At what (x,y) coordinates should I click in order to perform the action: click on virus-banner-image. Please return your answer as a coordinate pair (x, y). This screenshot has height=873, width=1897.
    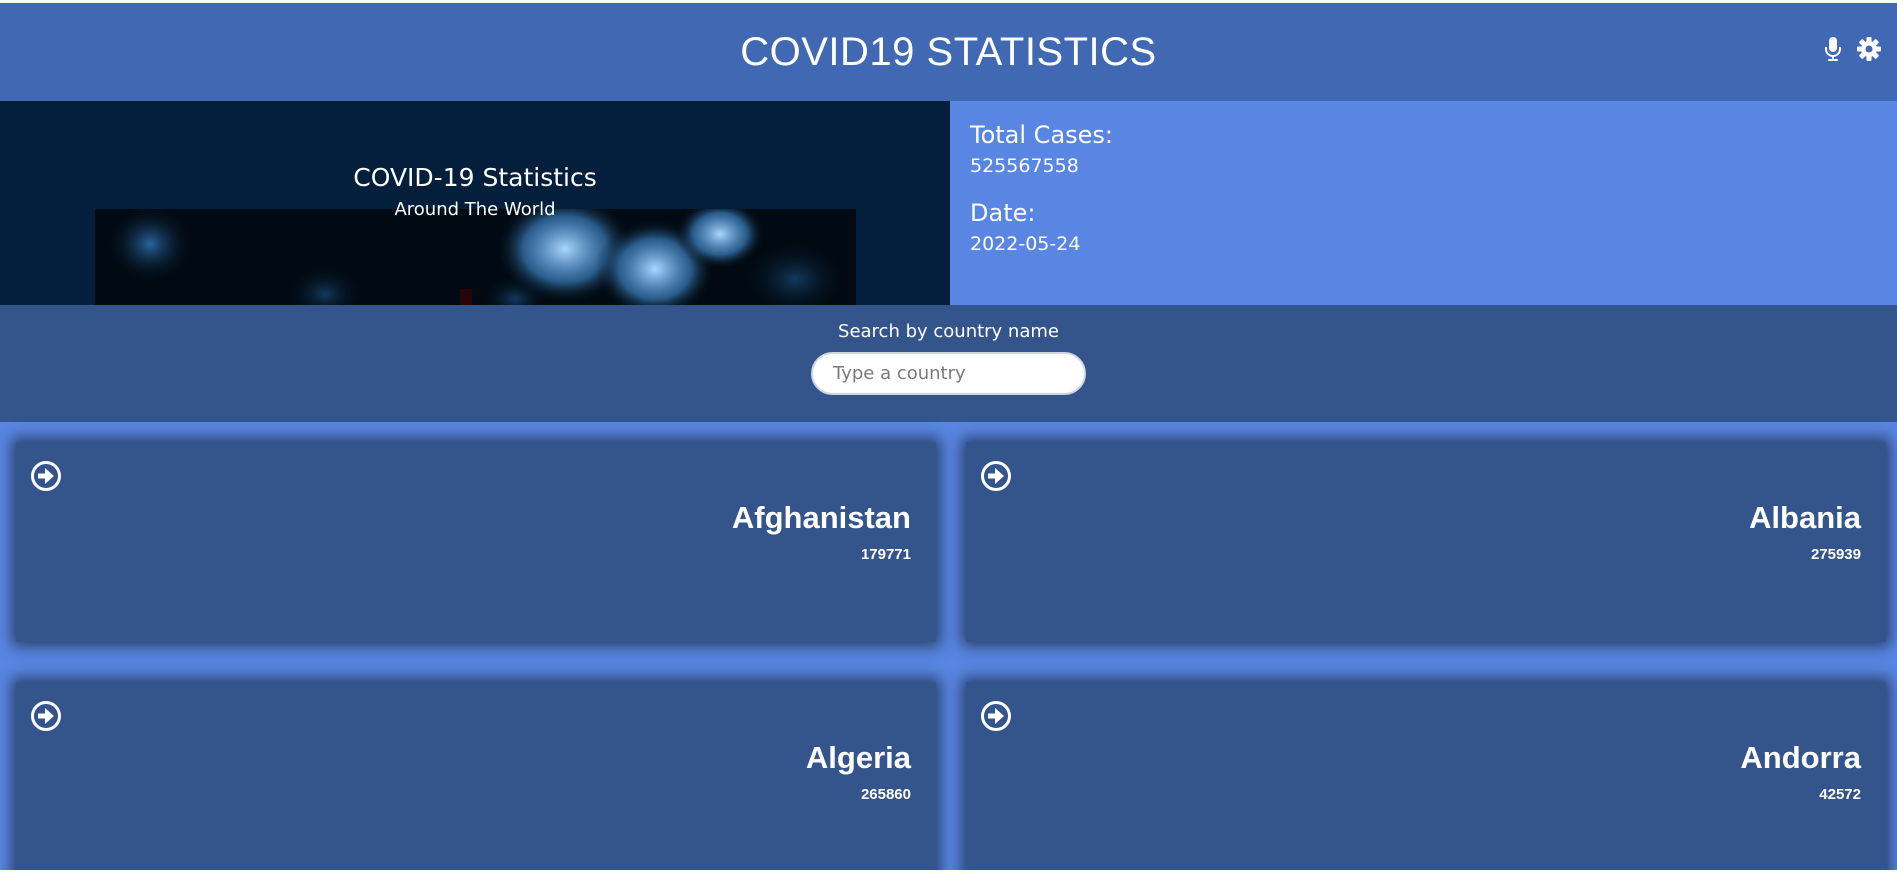
    Looking at the image, I should click on (475, 257).